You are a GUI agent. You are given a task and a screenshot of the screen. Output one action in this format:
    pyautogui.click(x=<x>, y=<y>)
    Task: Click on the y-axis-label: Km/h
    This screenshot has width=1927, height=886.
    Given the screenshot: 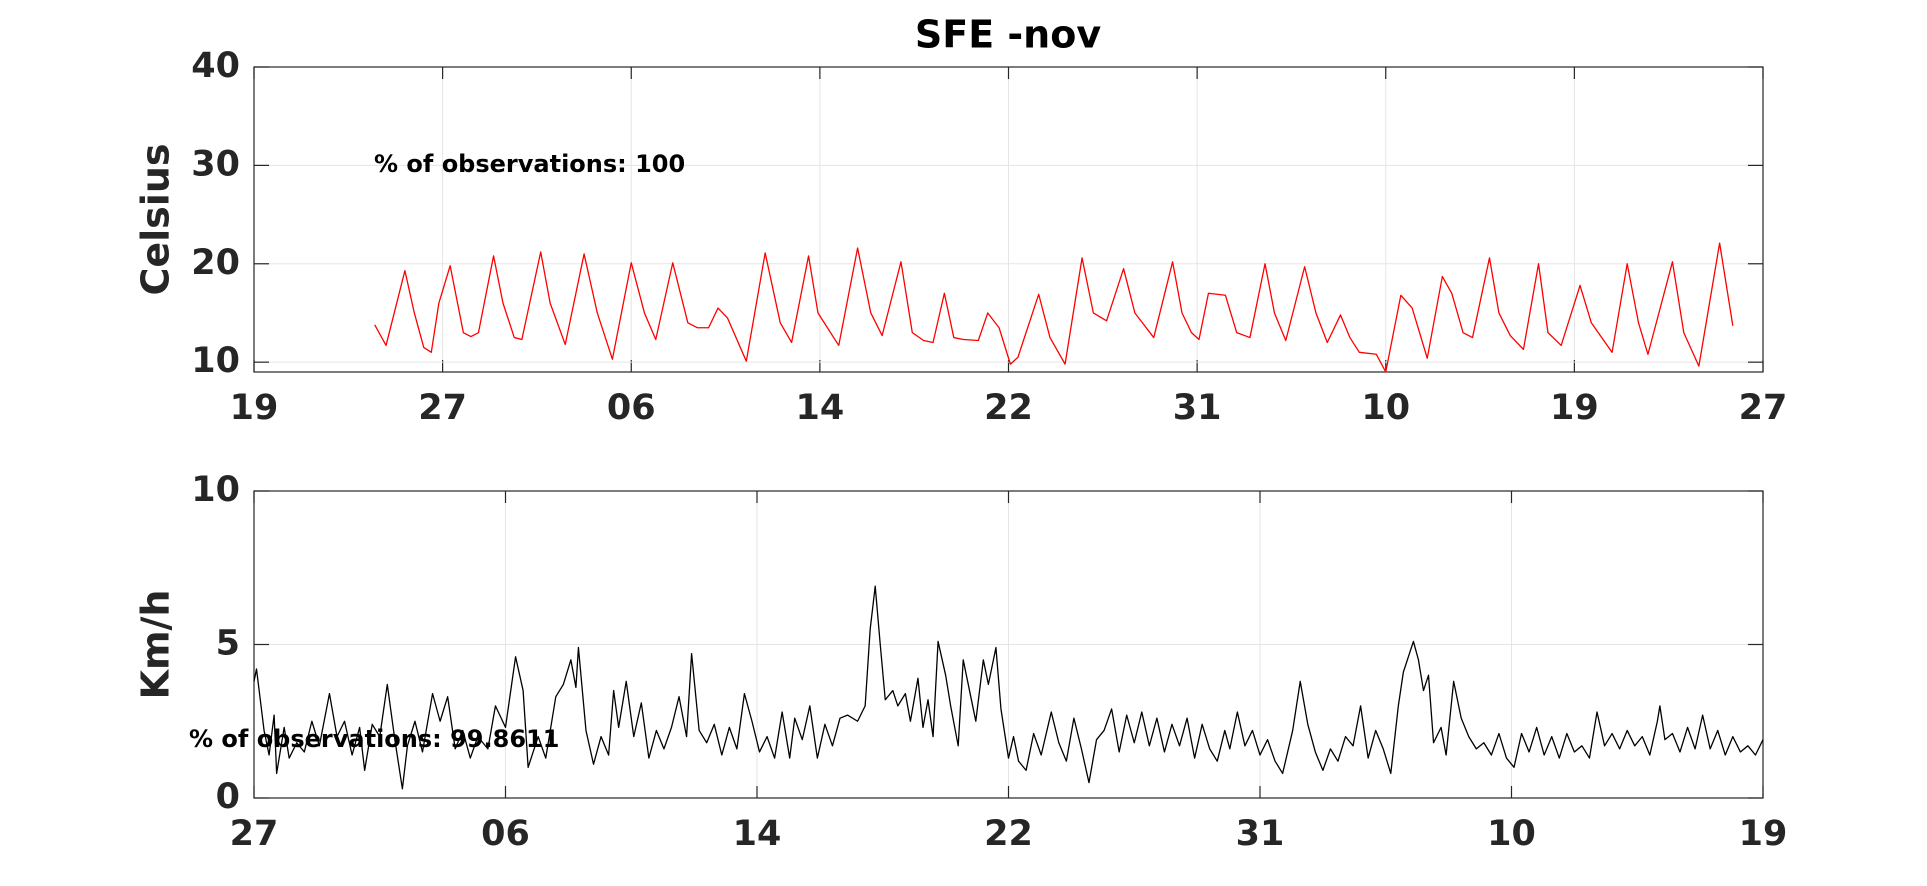 What is the action you would take?
    pyautogui.click(x=156, y=645)
    